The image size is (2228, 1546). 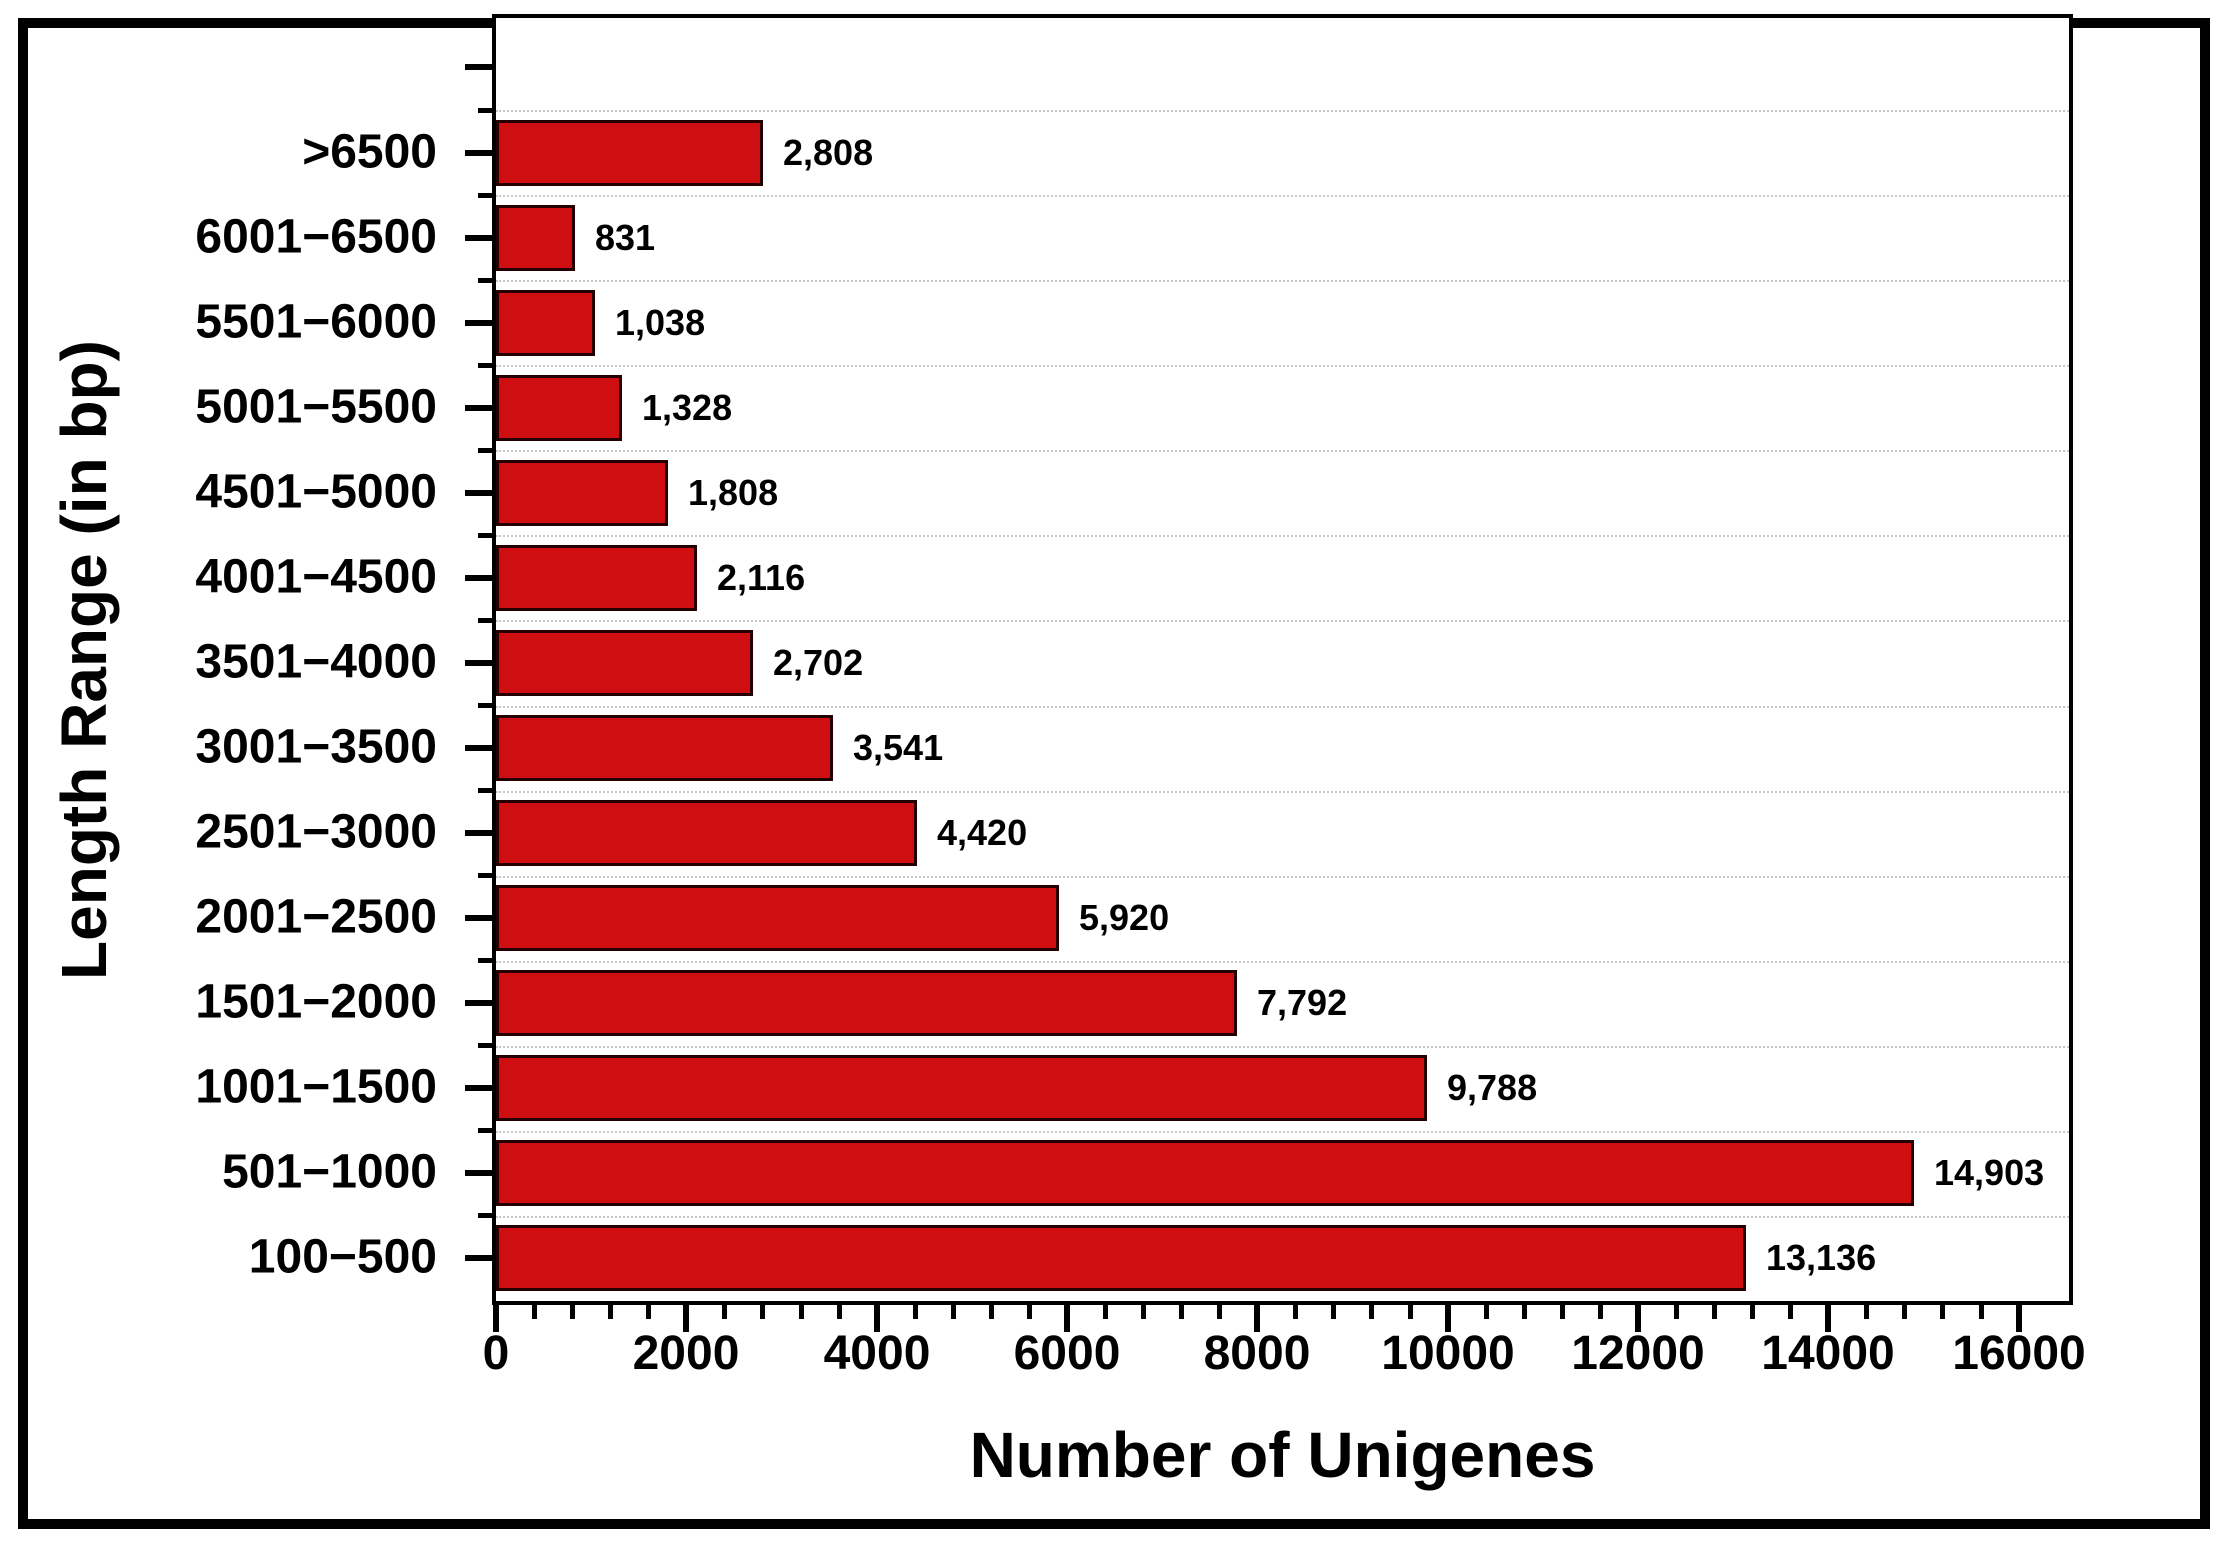 What do you see at coordinates (664, 748) in the screenshot?
I see `bar-3001−3500` at bounding box center [664, 748].